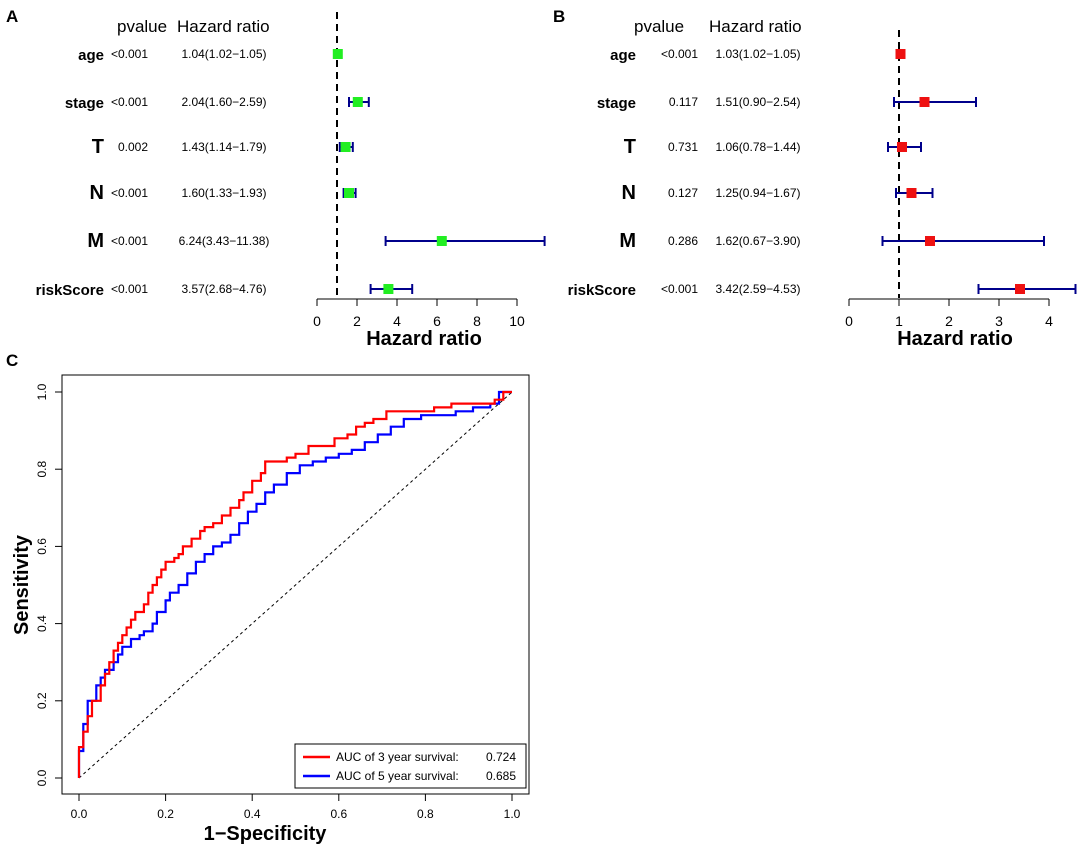 The height and width of the screenshot is (861, 1084). What do you see at coordinates (129, 241) in the screenshot?
I see `pvalue-M: <0.001` at bounding box center [129, 241].